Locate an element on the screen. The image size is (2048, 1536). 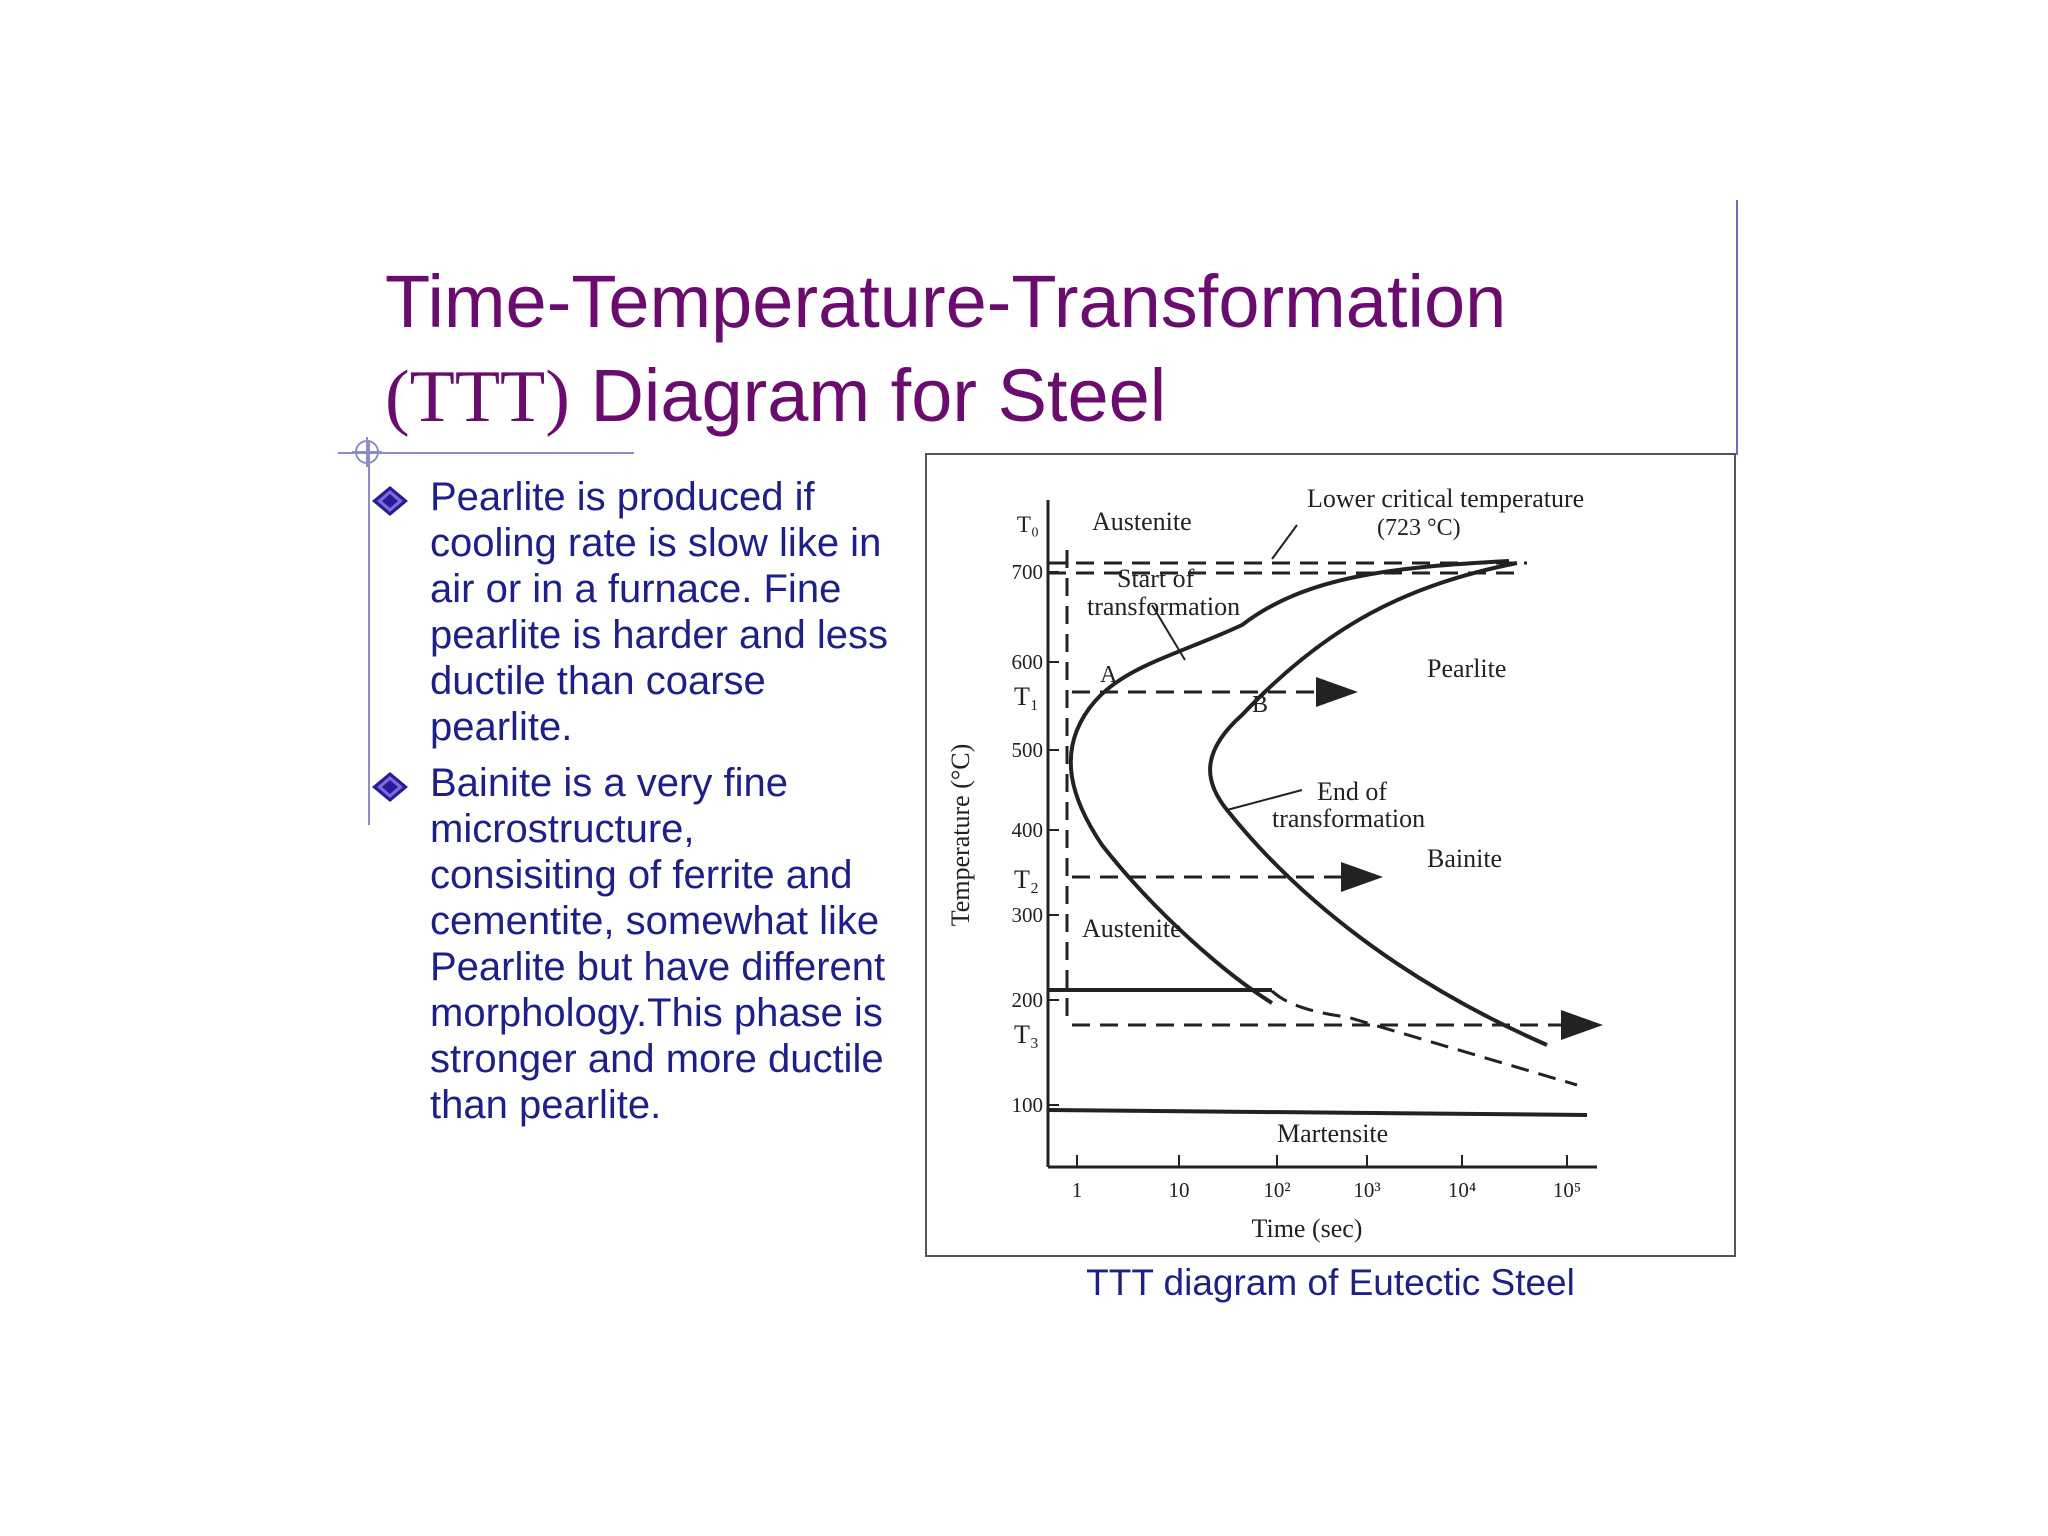
x-tick-label: 1 is located at coordinates (1077, 1190).